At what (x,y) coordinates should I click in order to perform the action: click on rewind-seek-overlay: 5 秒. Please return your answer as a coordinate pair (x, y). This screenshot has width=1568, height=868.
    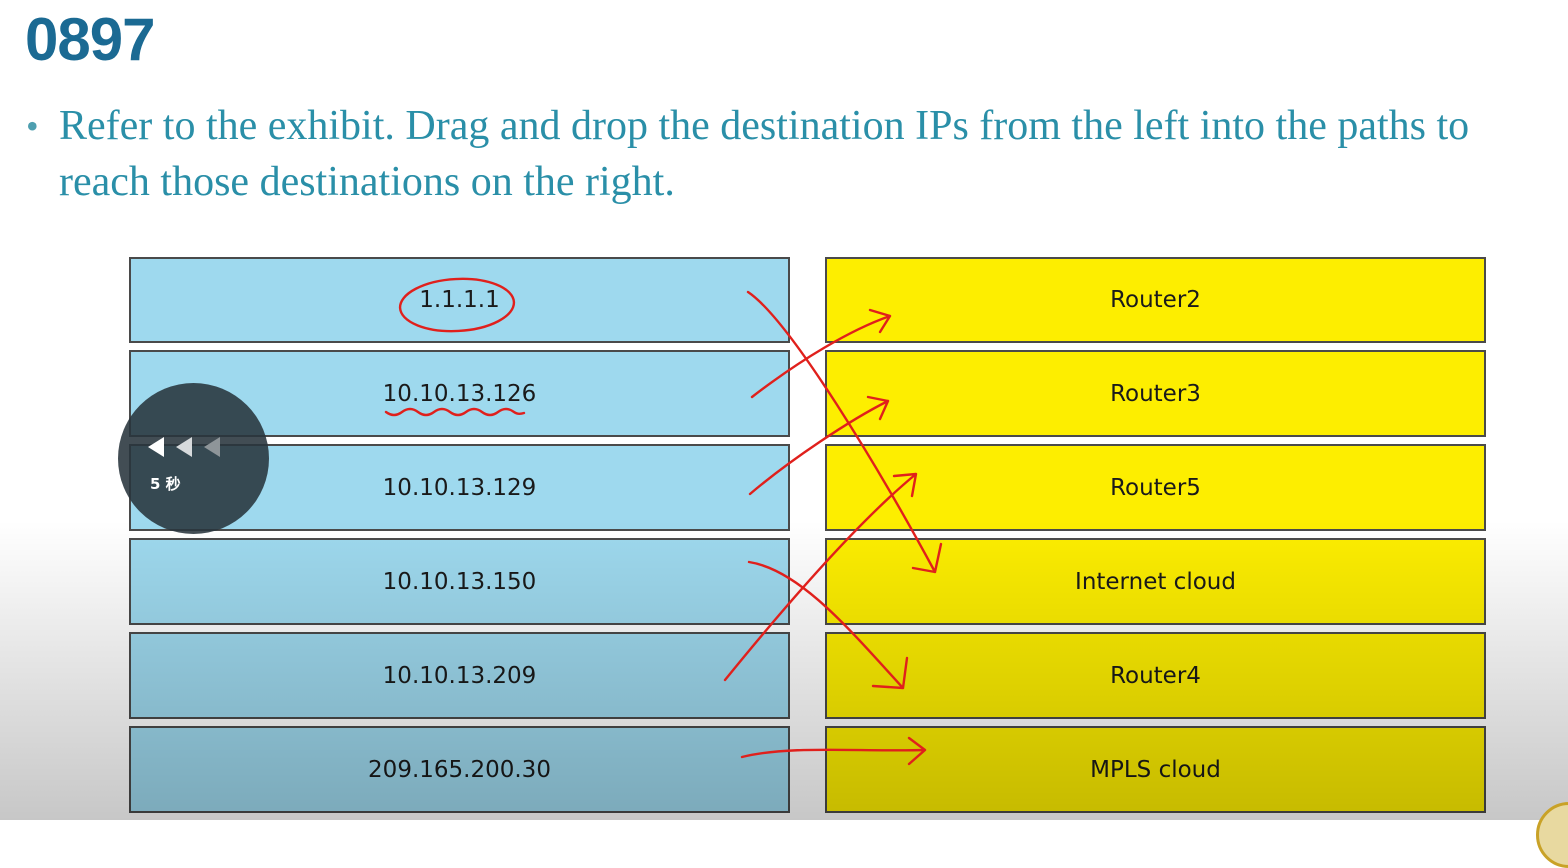
    Looking at the image, I should click on (193, 458).